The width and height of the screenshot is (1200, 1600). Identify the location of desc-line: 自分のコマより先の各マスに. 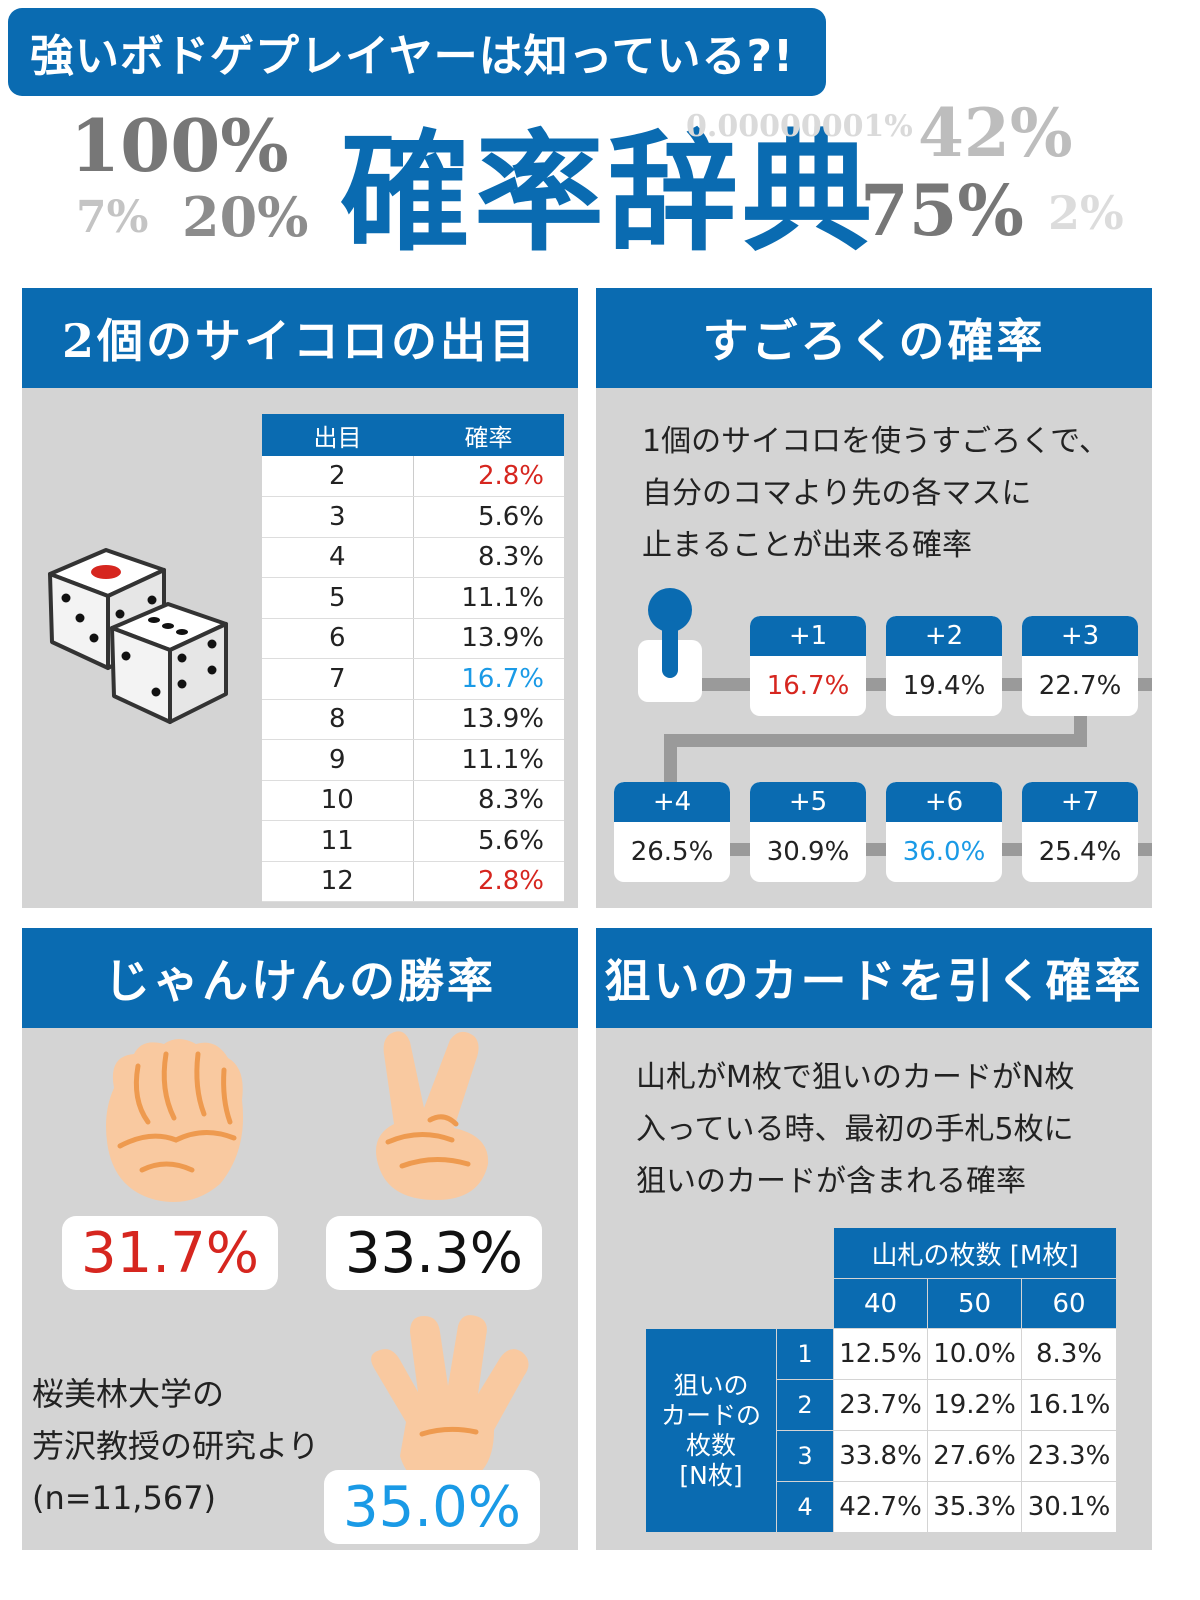
(837, 493).